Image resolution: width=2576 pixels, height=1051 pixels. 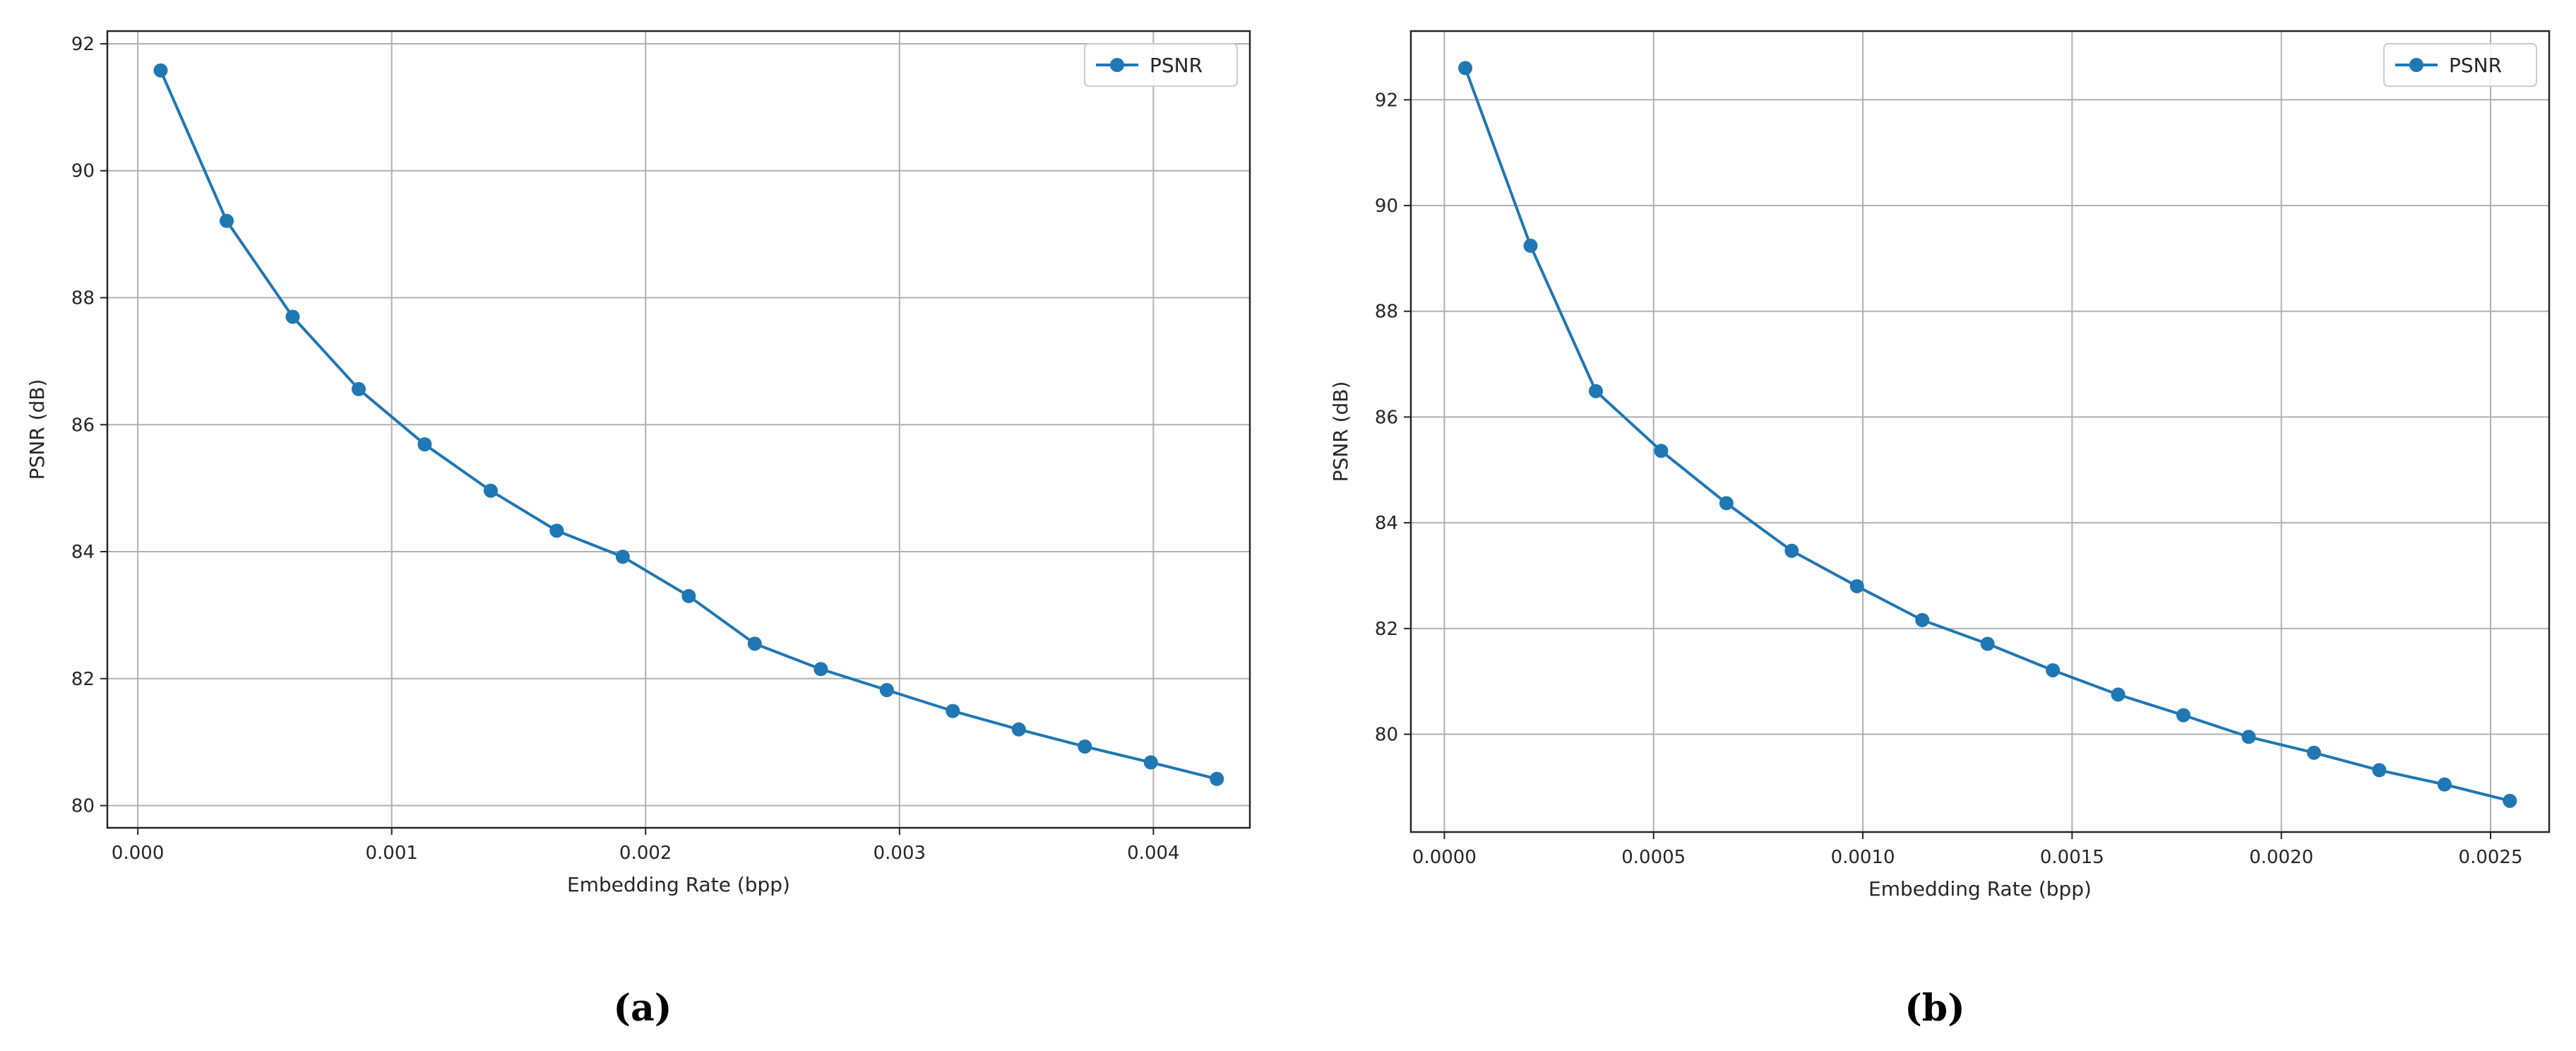 What do you see at coordinates (138, 854) in the screenshot?
I see `x-tick-label: 0.000` at bounding box center [138, 854].